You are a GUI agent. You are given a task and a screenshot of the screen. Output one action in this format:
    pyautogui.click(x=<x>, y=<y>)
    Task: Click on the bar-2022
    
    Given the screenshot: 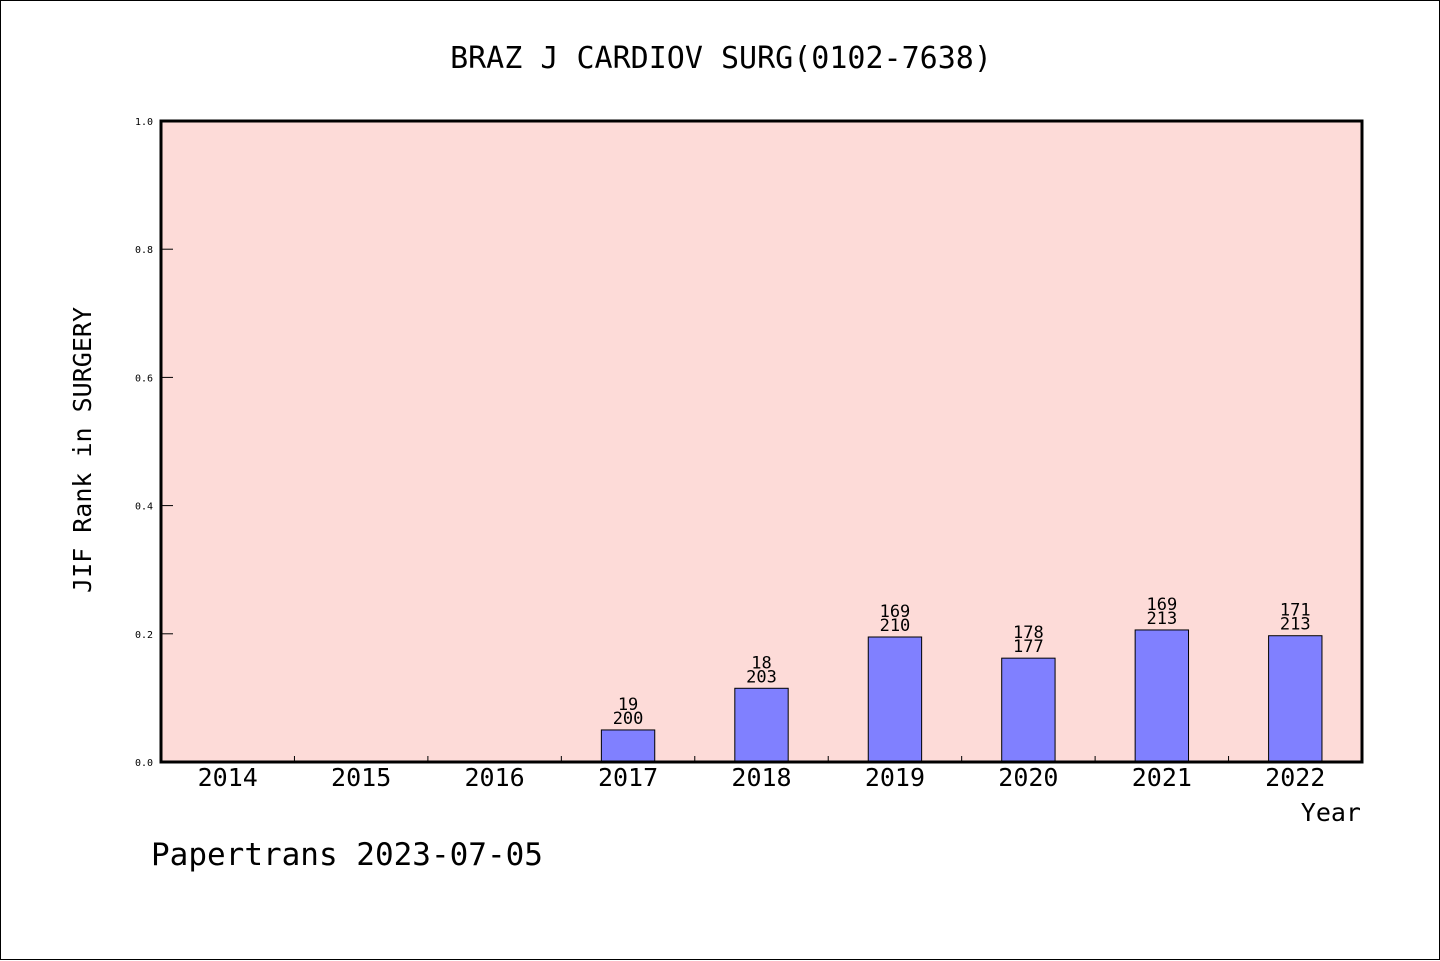 What is the action you would take?
    pyautogui.click(x=1295, y=699)
    